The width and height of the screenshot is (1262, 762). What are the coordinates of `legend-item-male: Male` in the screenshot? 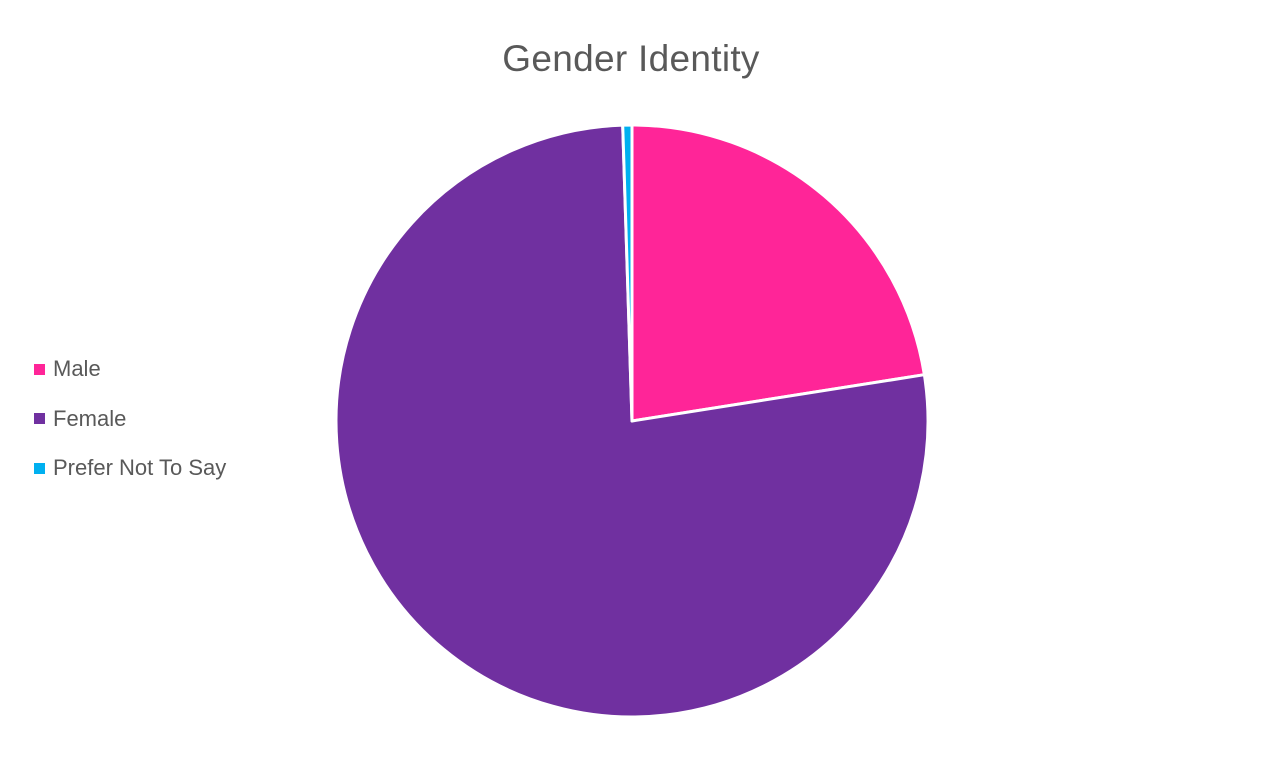 It's located at (130, 369).